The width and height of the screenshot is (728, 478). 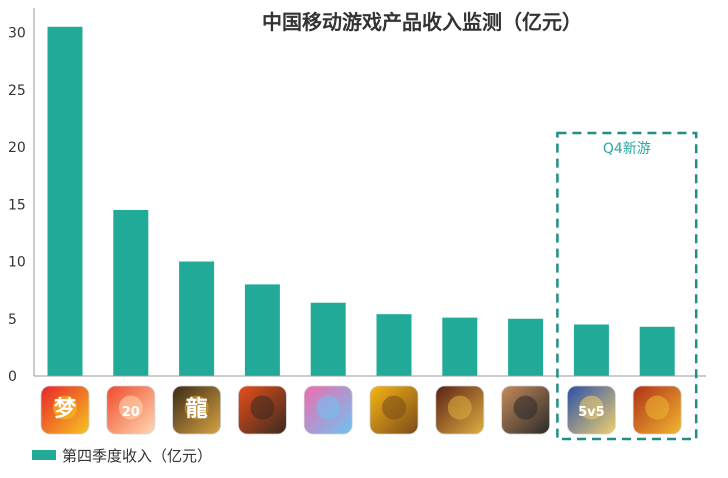 I want to click on pink-hair-character-icon, so click(x=328, y=410).